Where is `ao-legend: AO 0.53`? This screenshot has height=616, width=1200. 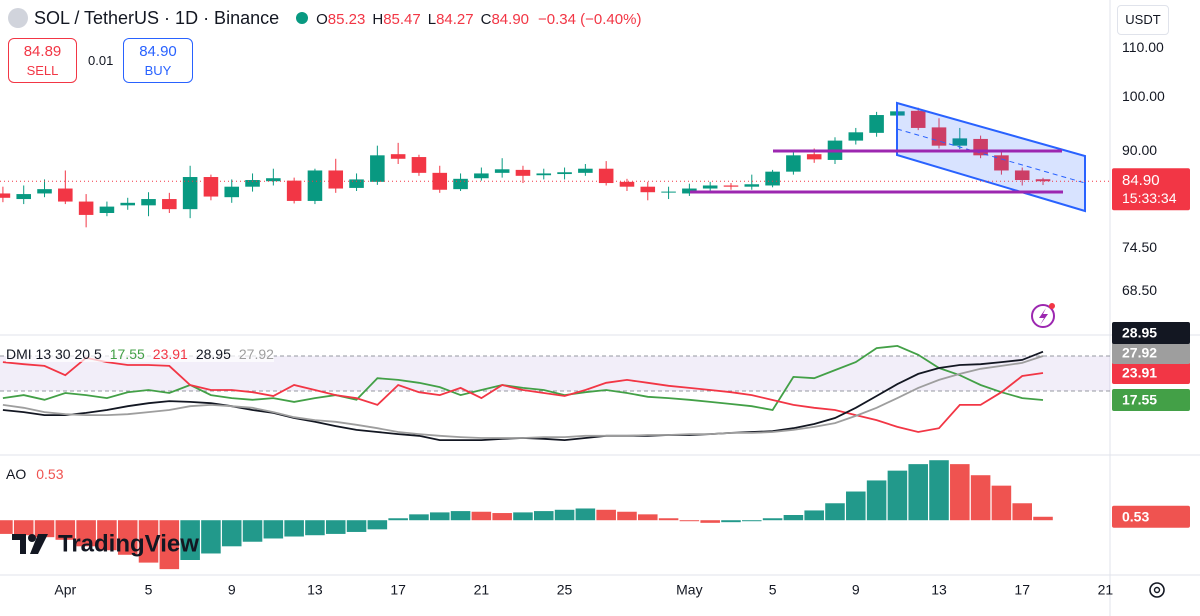
ao-legend: AO 0.53 is located at coordinates (34, 474).